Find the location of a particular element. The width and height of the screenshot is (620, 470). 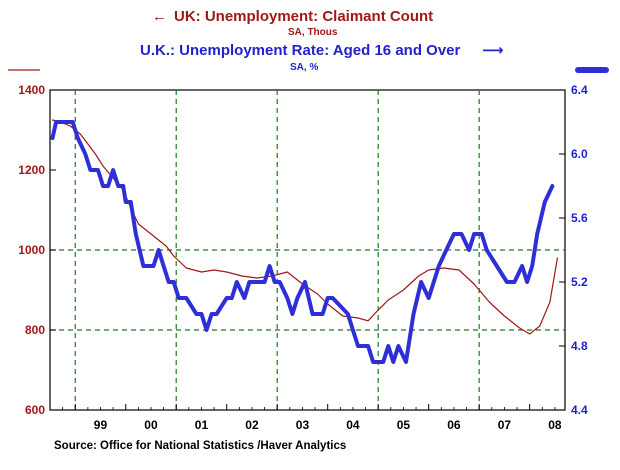

x-axis-tick-label: 05 is located at coordinates (404, 425).